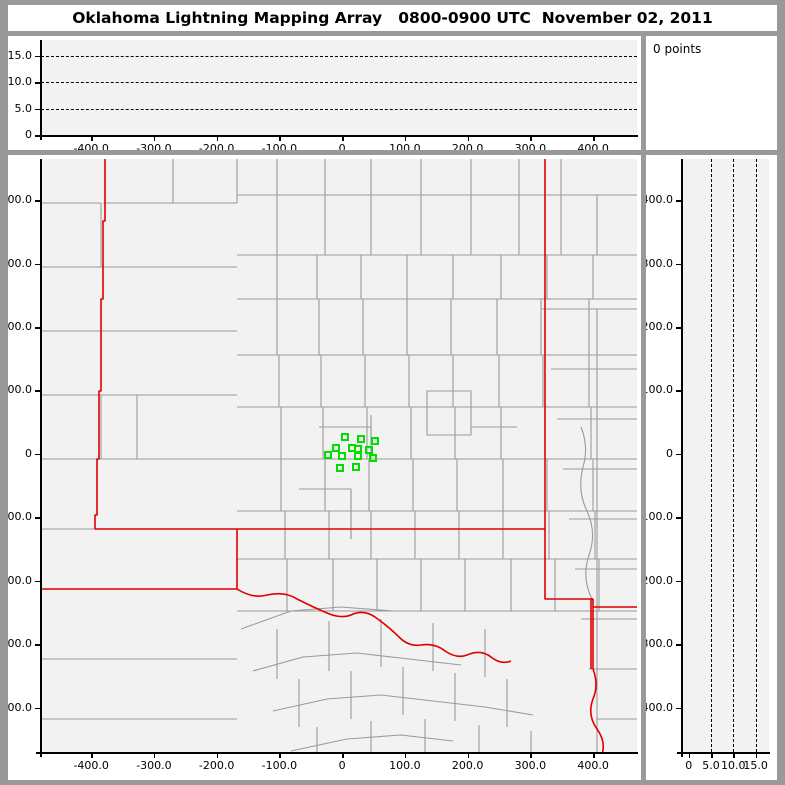 The width and height of the screenshot is (785, 785). What do you see at coordinates (339, 87) in the screenshot?
I see `time-altitude-plot-area` at bounding box center [339, 87].